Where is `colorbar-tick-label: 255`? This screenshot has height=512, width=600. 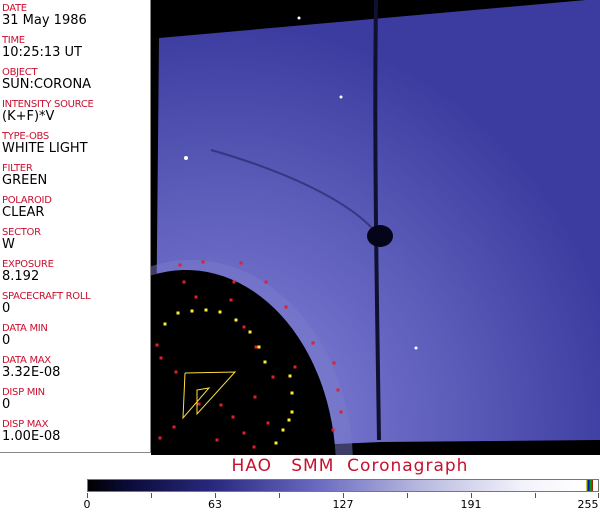
colorbar-tick-label: 255 is located at coordinates (588, 504).